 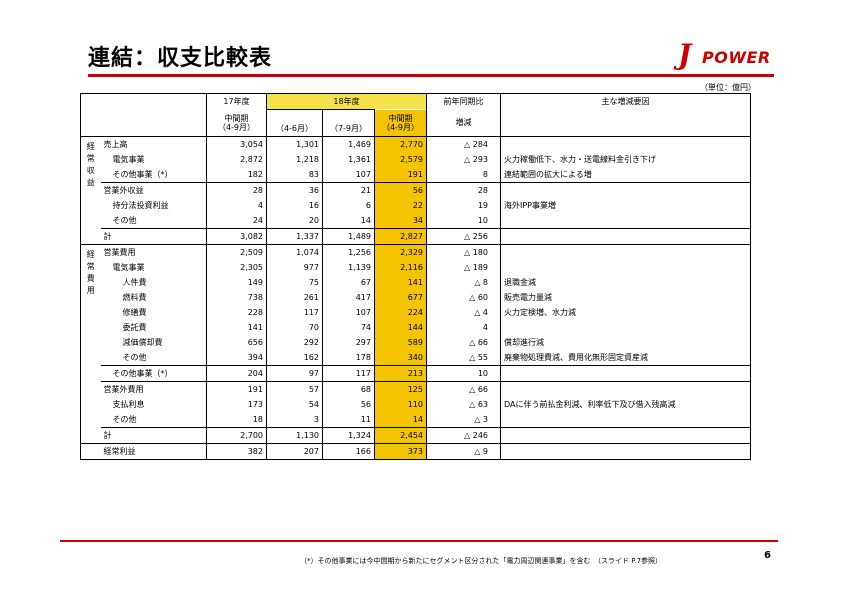 I want to click on cell-fy18: 2,770, so click(x=400, y=143).